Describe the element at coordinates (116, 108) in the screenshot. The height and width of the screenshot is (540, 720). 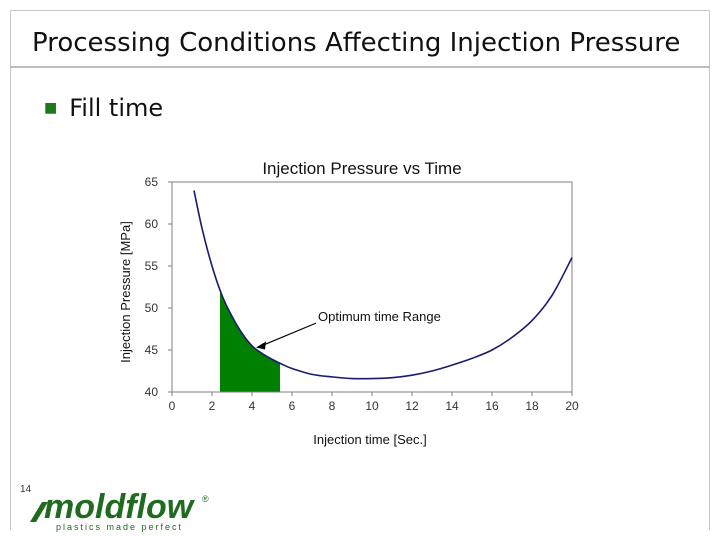
I see `bullet-text: Fill time` at that location.